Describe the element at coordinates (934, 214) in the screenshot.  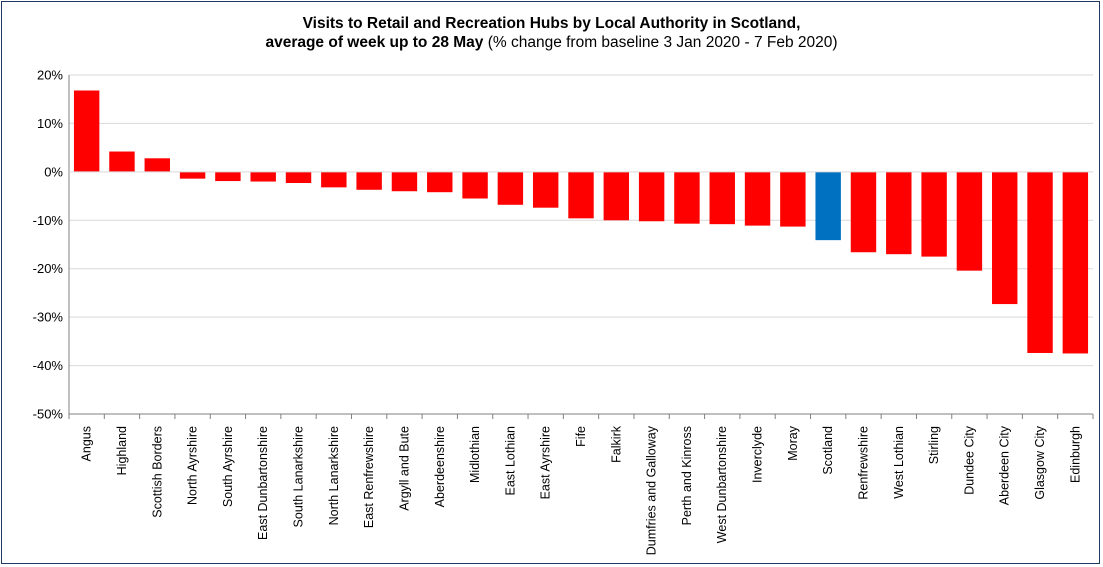
I see `bar-stirling` at that location.